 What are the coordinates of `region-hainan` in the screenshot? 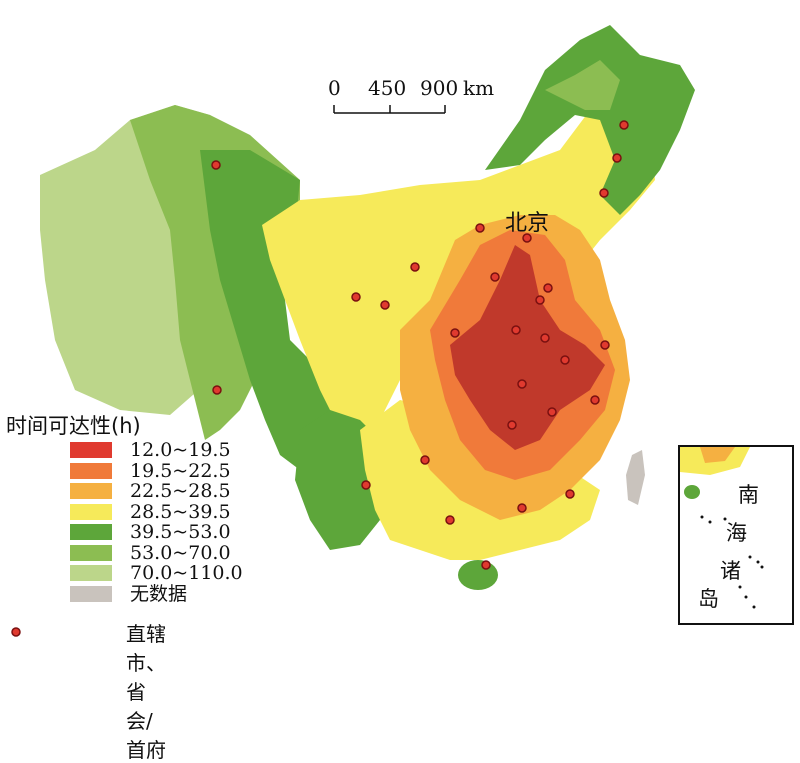 It's located at (478, 575).